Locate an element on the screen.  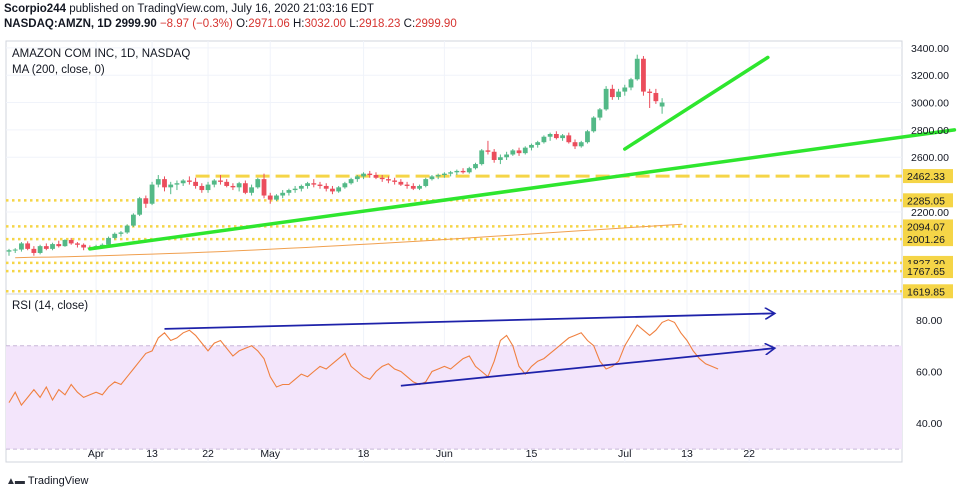
low-label: L: is located at coordinates (354, 24).